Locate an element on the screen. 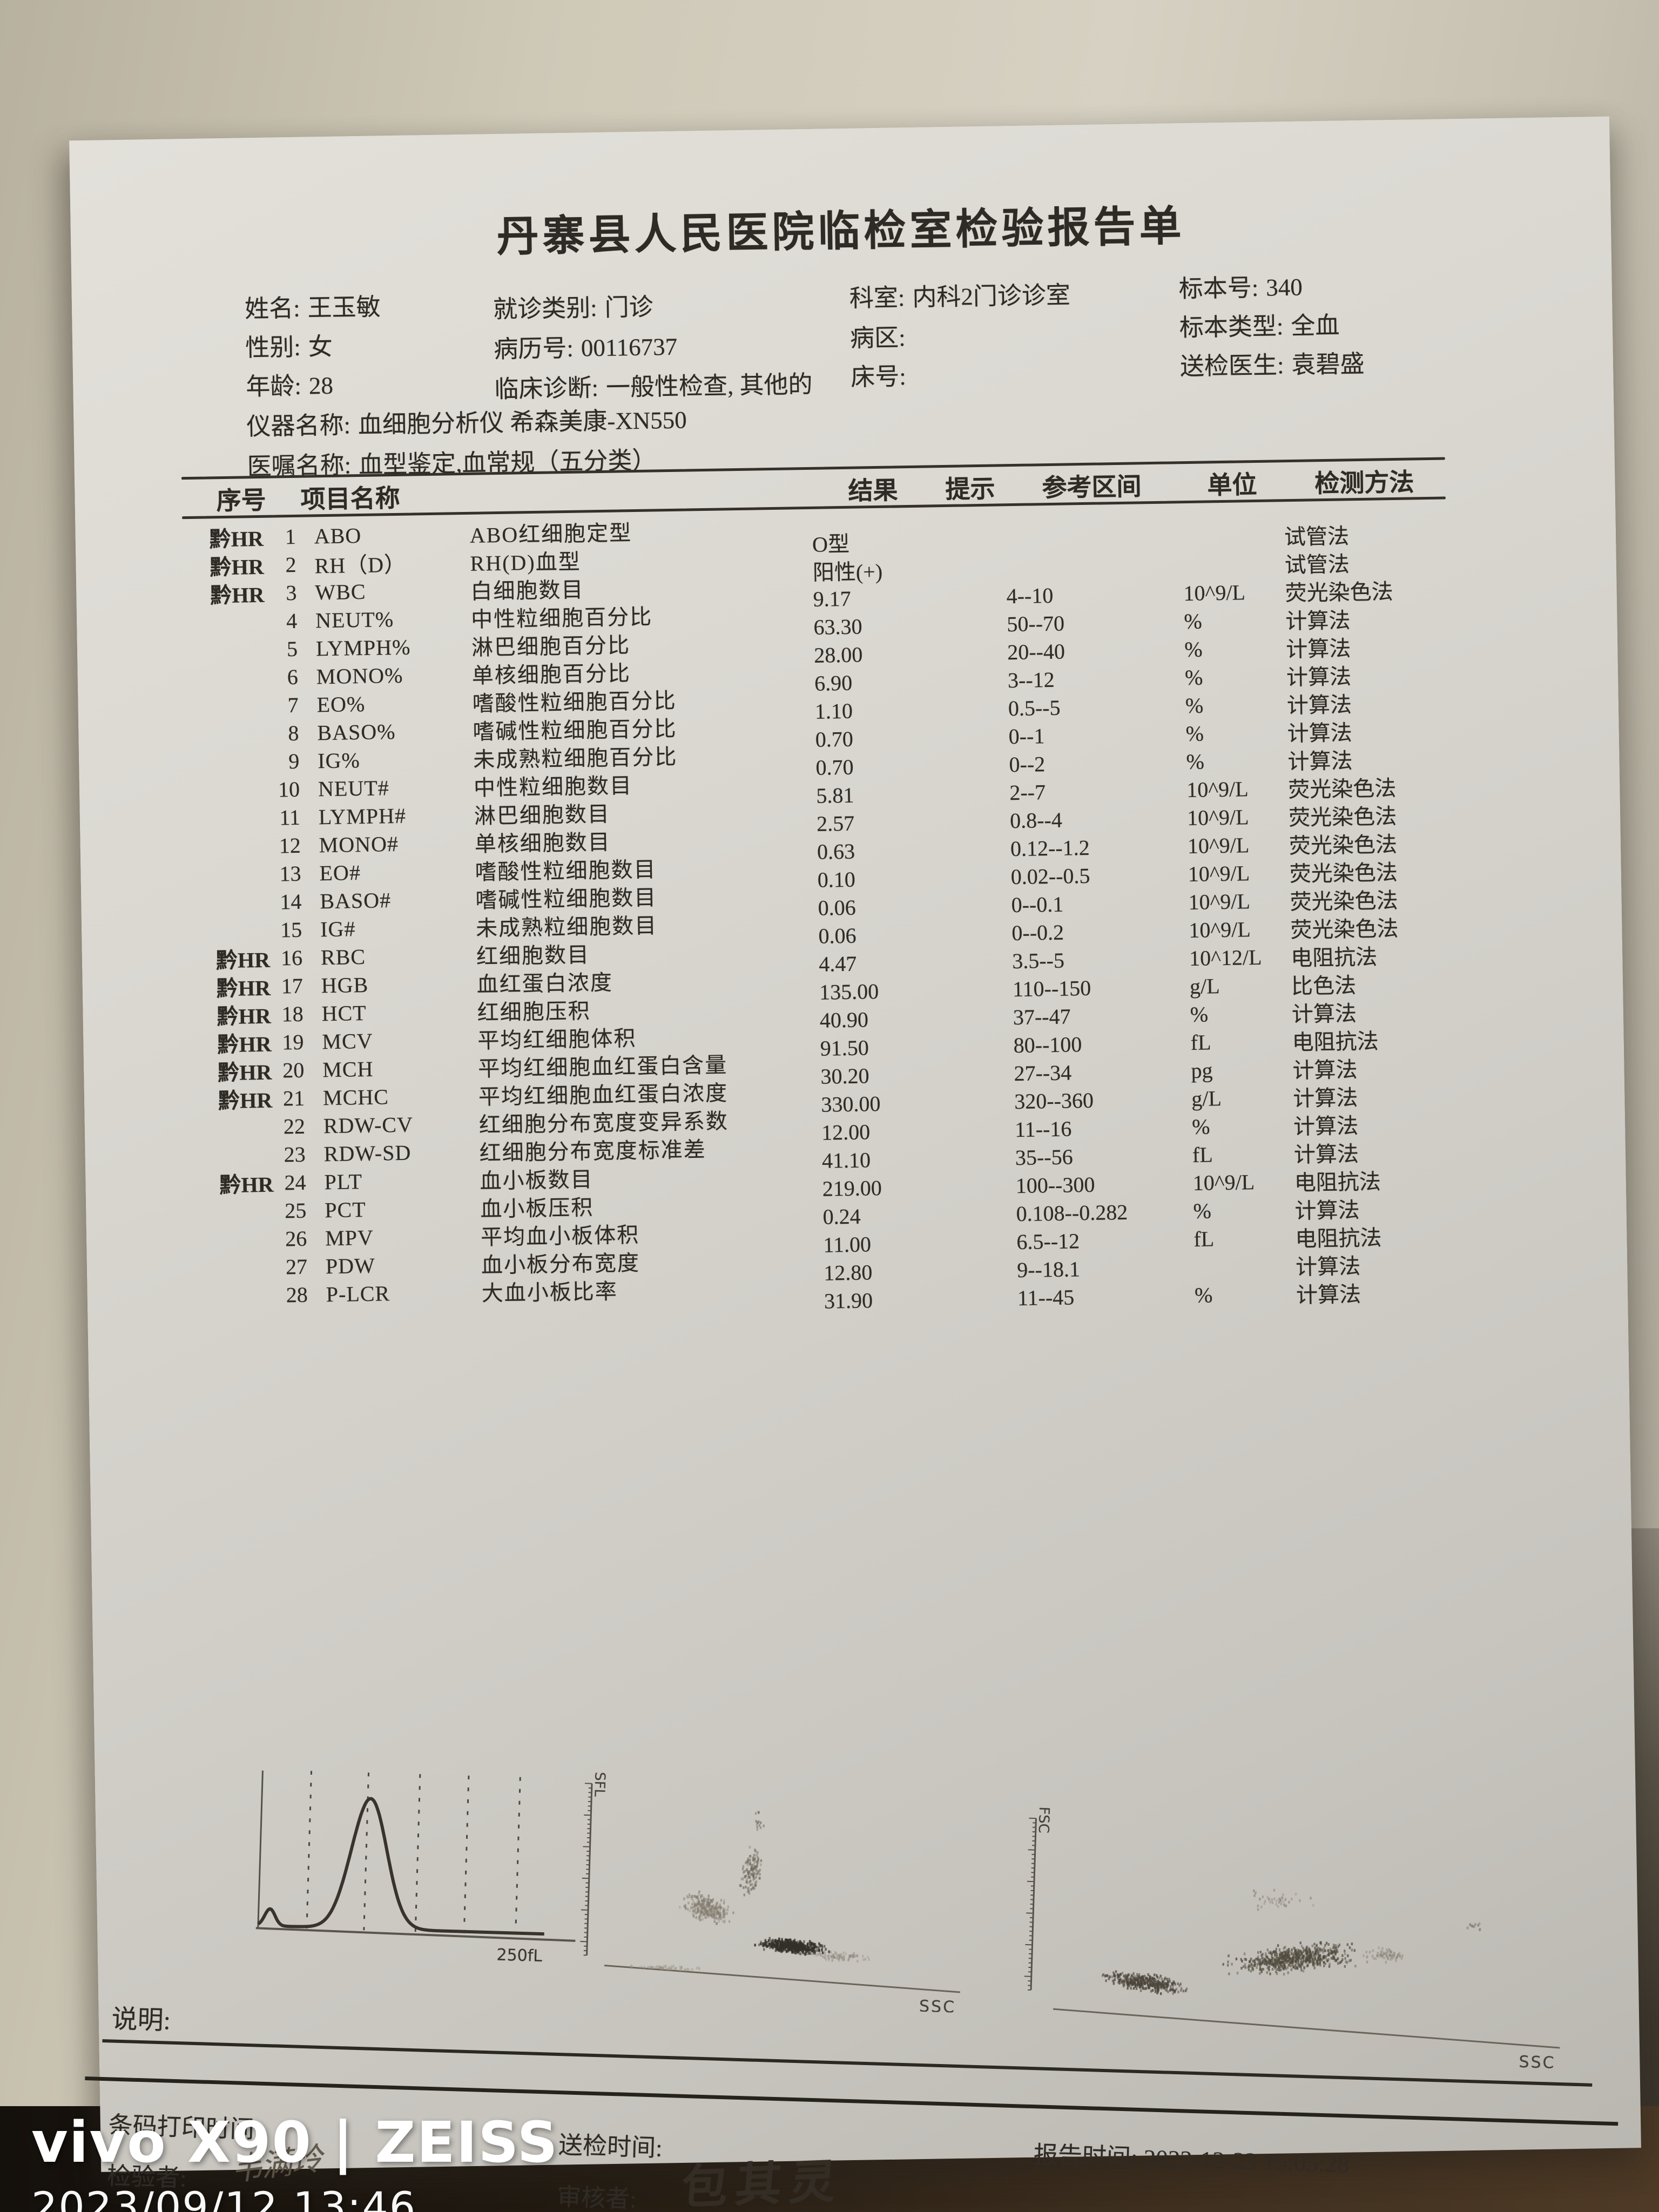 The width and height of the screenshot is (1659, 2212). cell-result: 2.57 is located at coordinates (835, 823).